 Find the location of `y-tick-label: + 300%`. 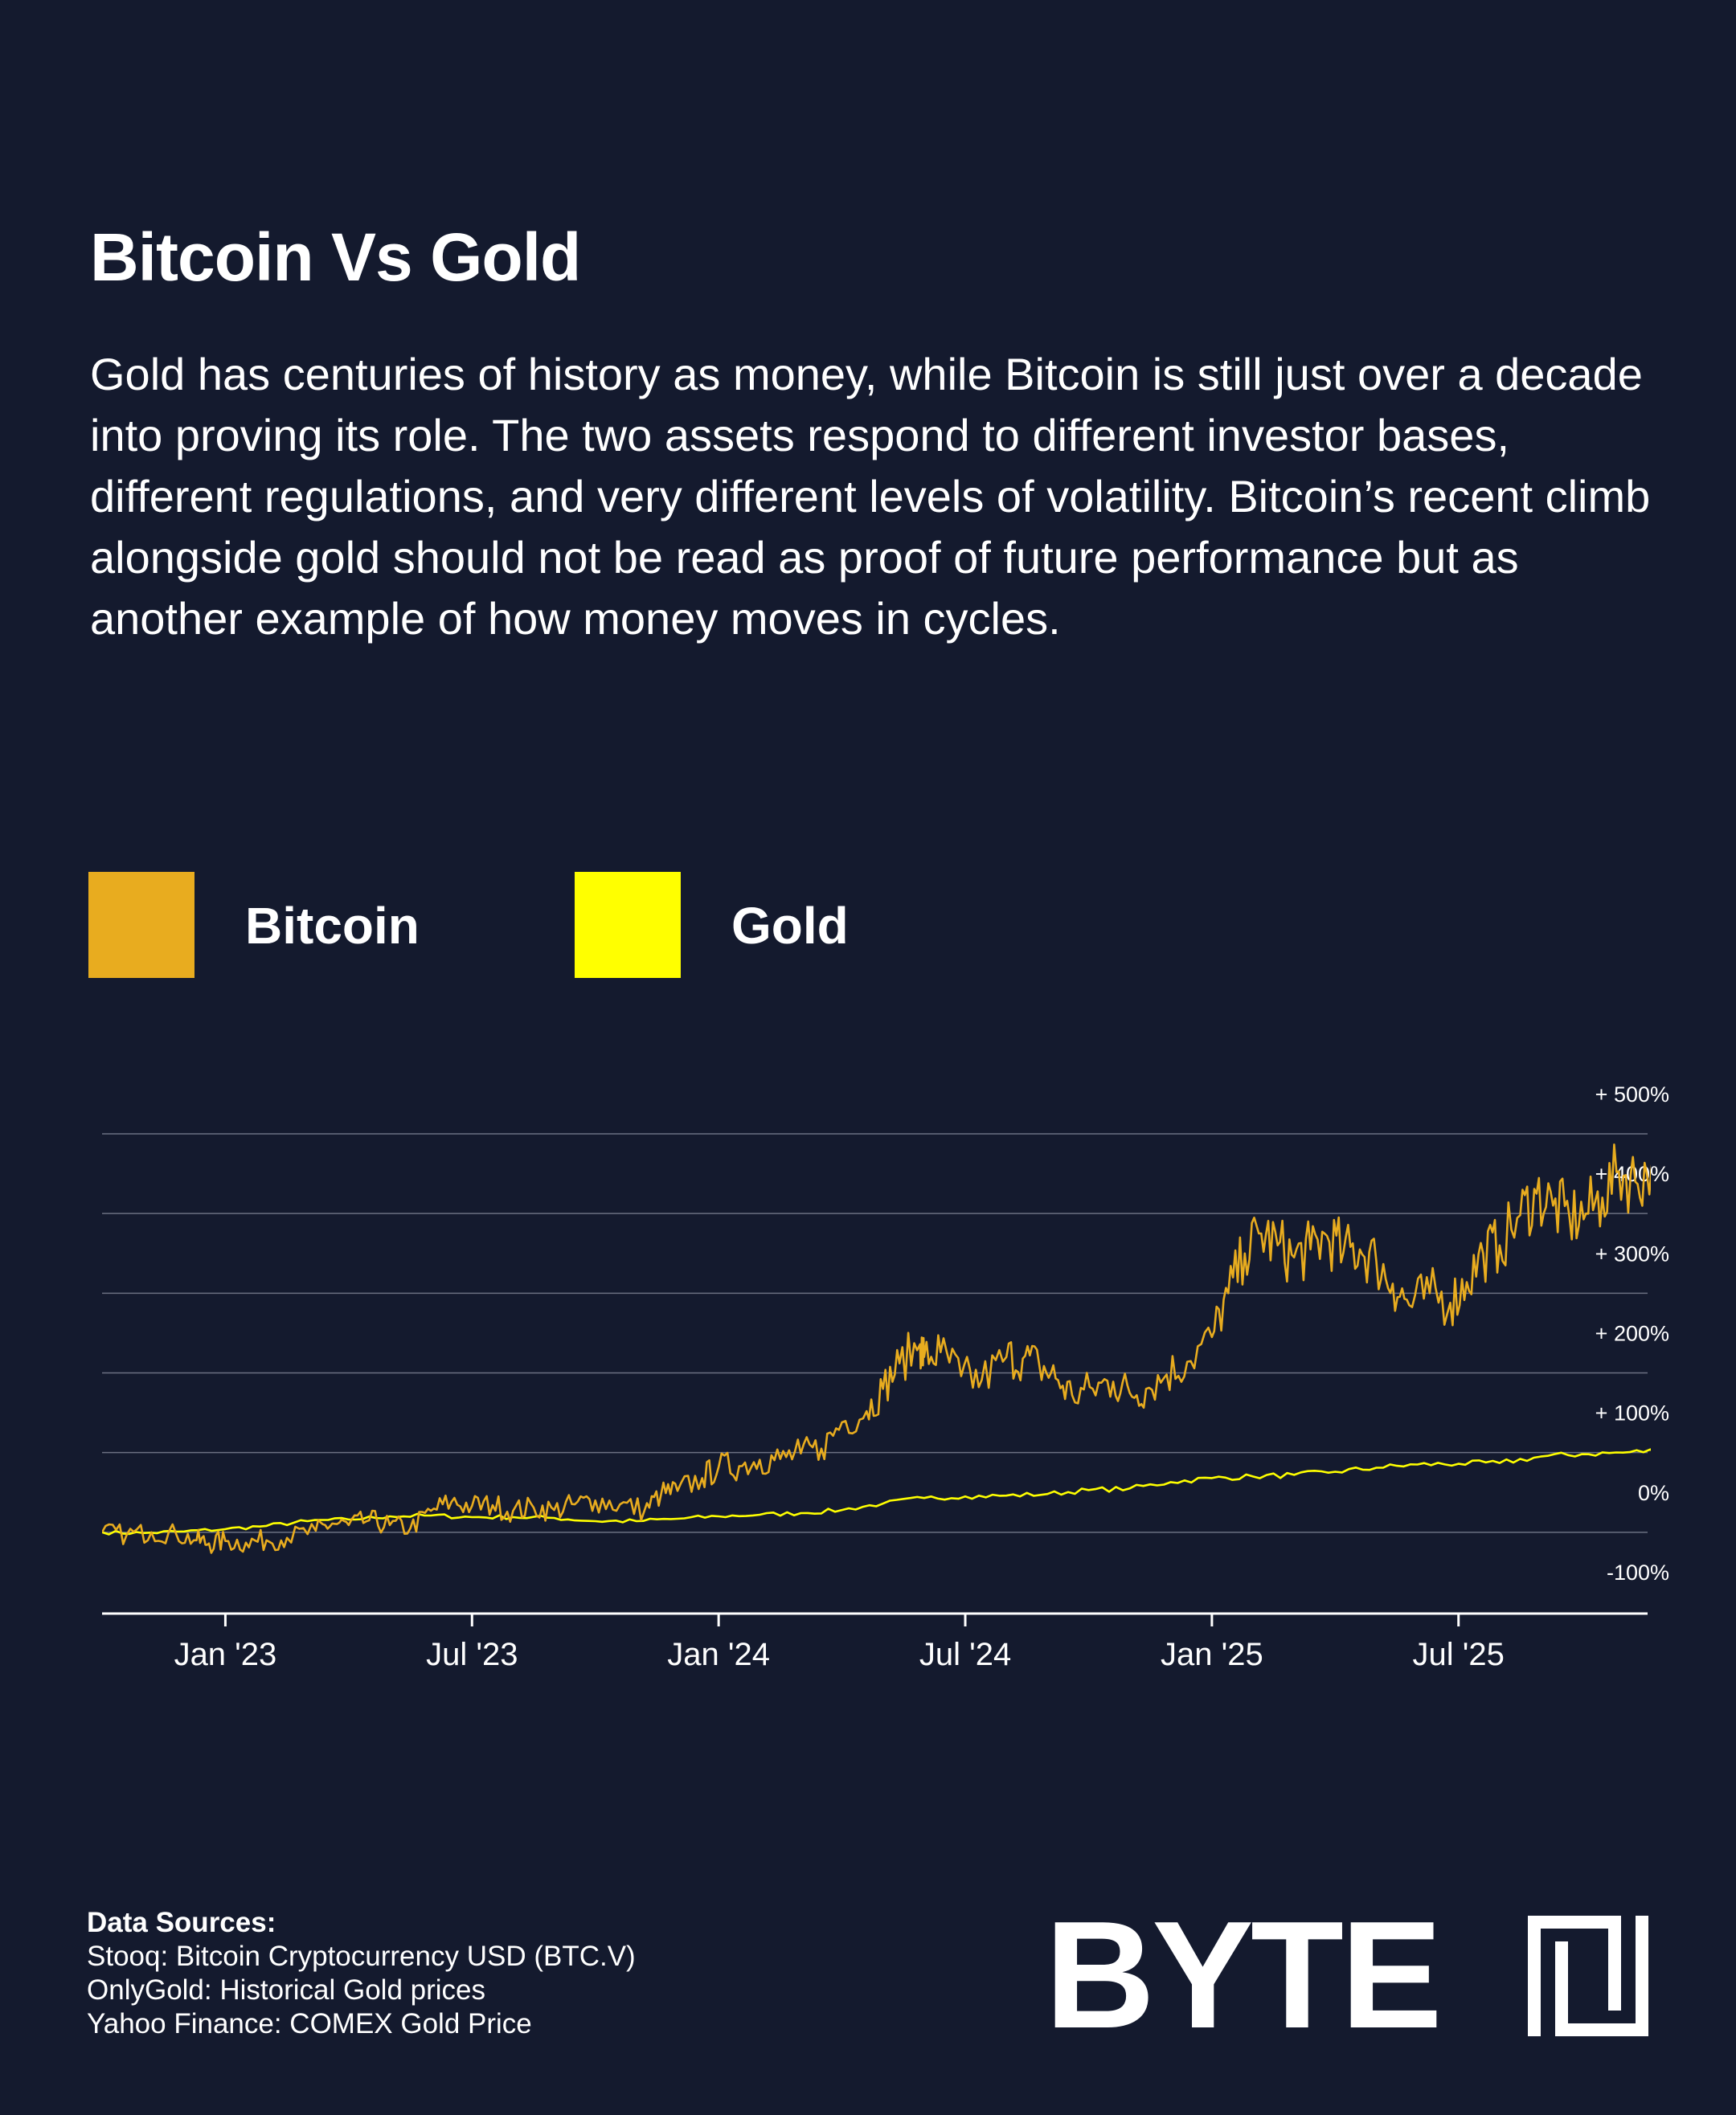

y-tick-label: + 300% is located at coordinates (1632, 1254).